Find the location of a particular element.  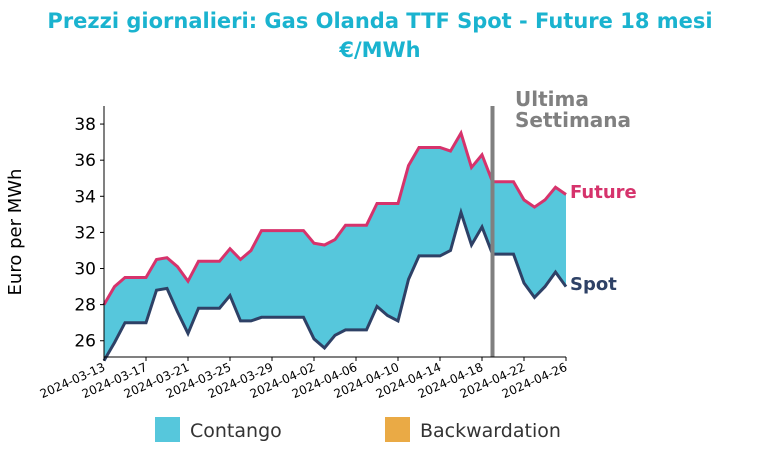

chart-subtitle-unit: €/MWh is located at coordinates (379, 50).